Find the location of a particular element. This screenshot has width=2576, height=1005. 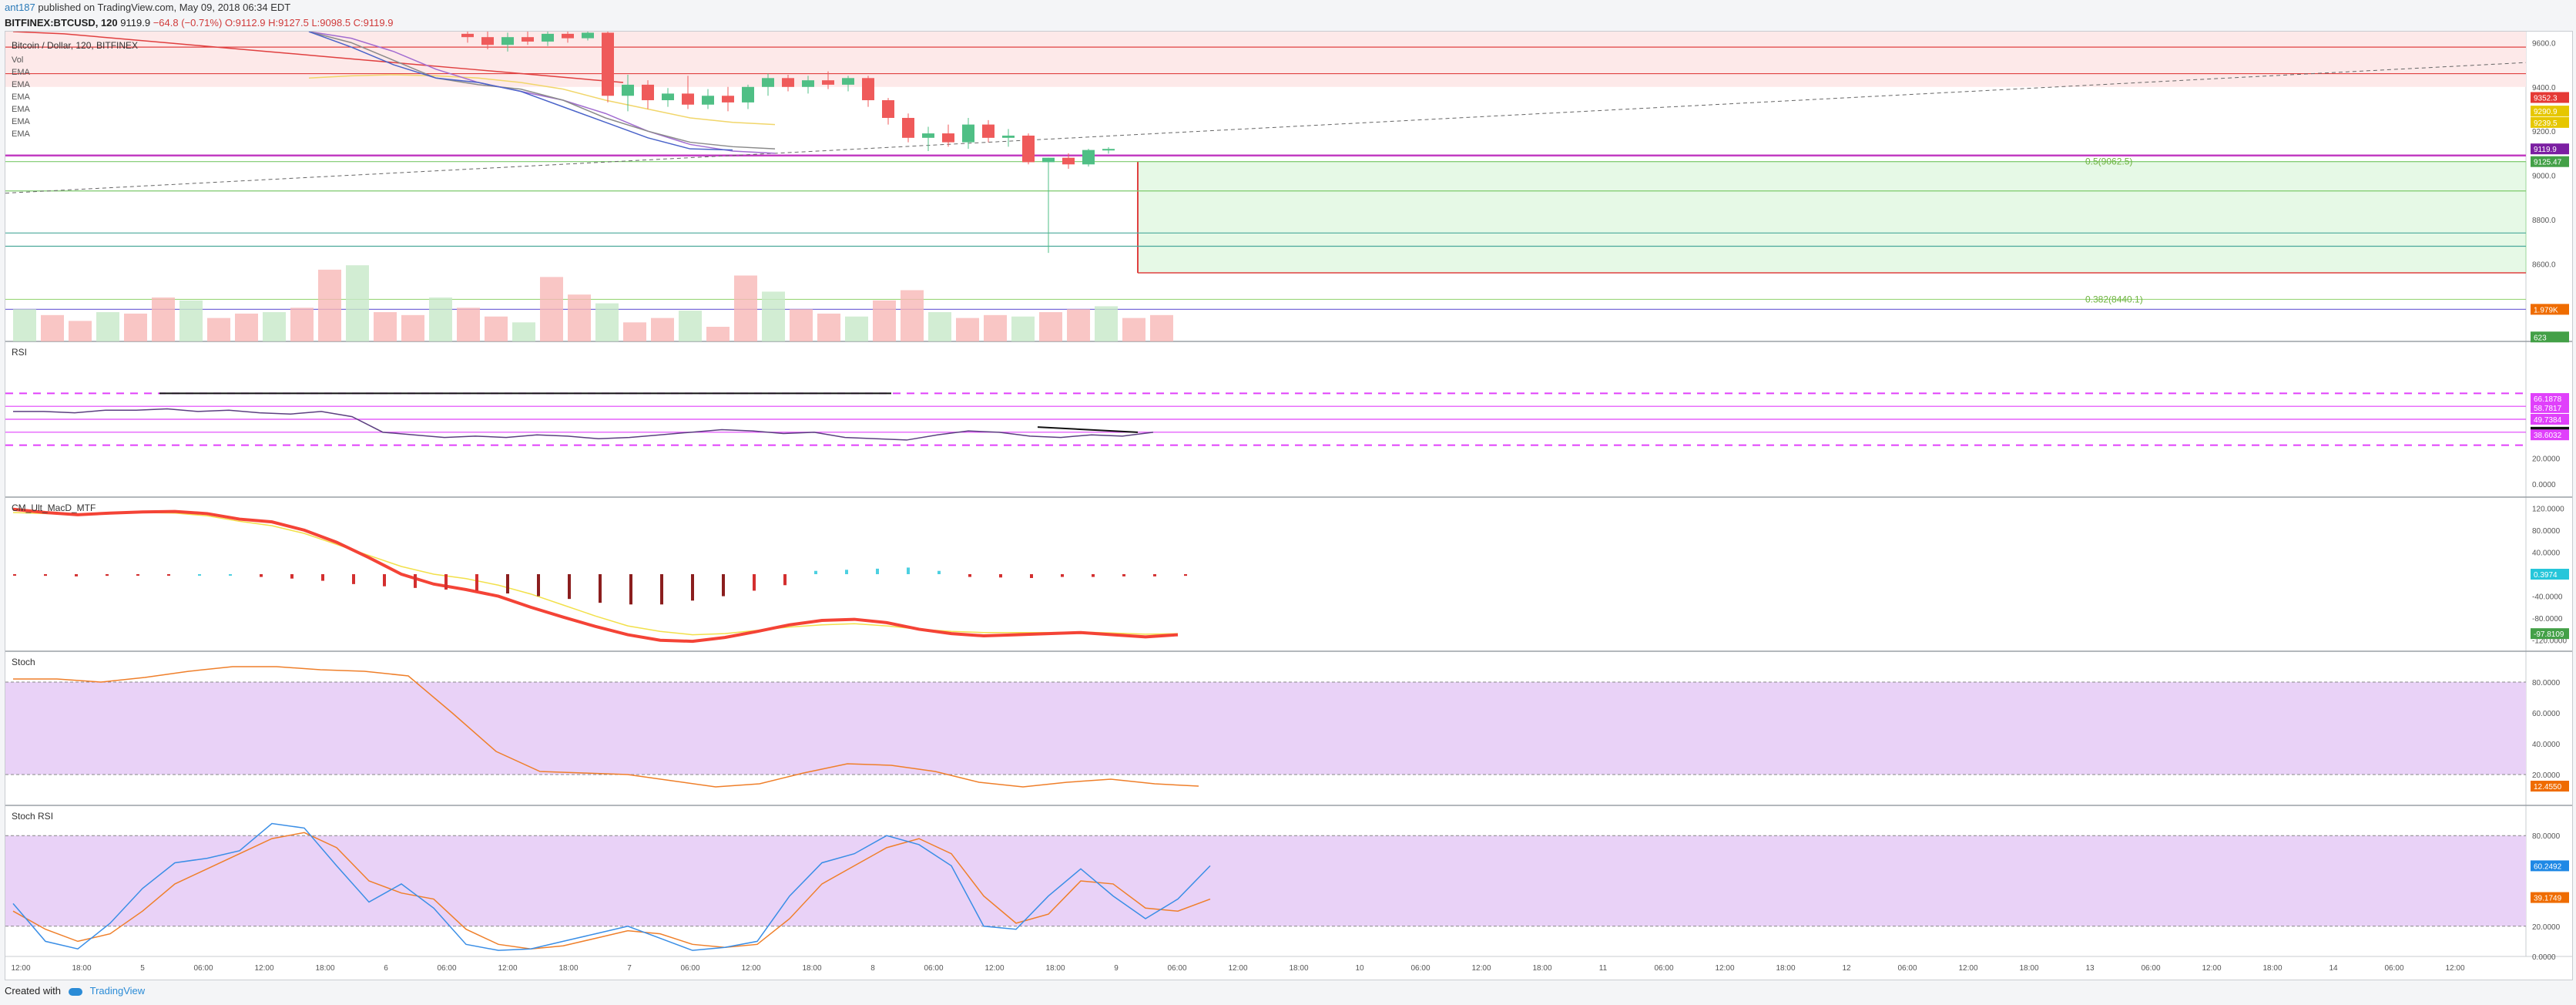

stochrsi-y-tick: 80.0000 is located at coordinates (2546, 836).